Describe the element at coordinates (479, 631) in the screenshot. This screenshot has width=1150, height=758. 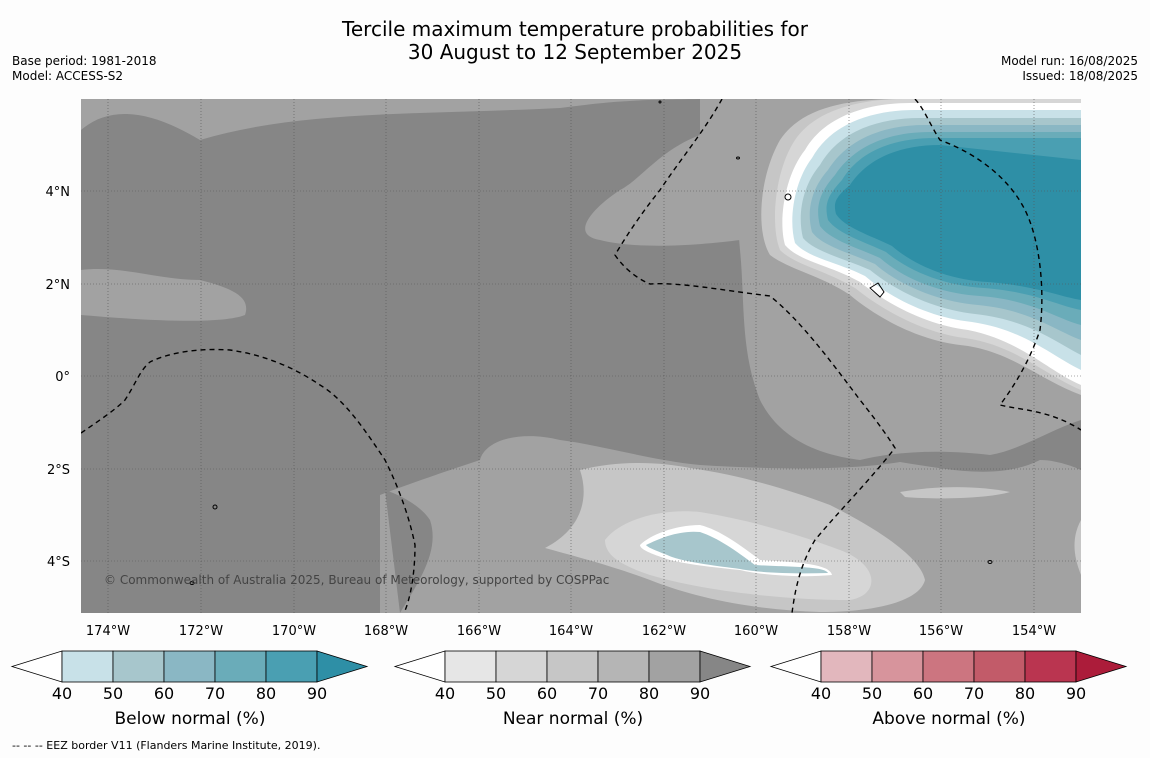
I see `lon-tick: 166°W` at that location.